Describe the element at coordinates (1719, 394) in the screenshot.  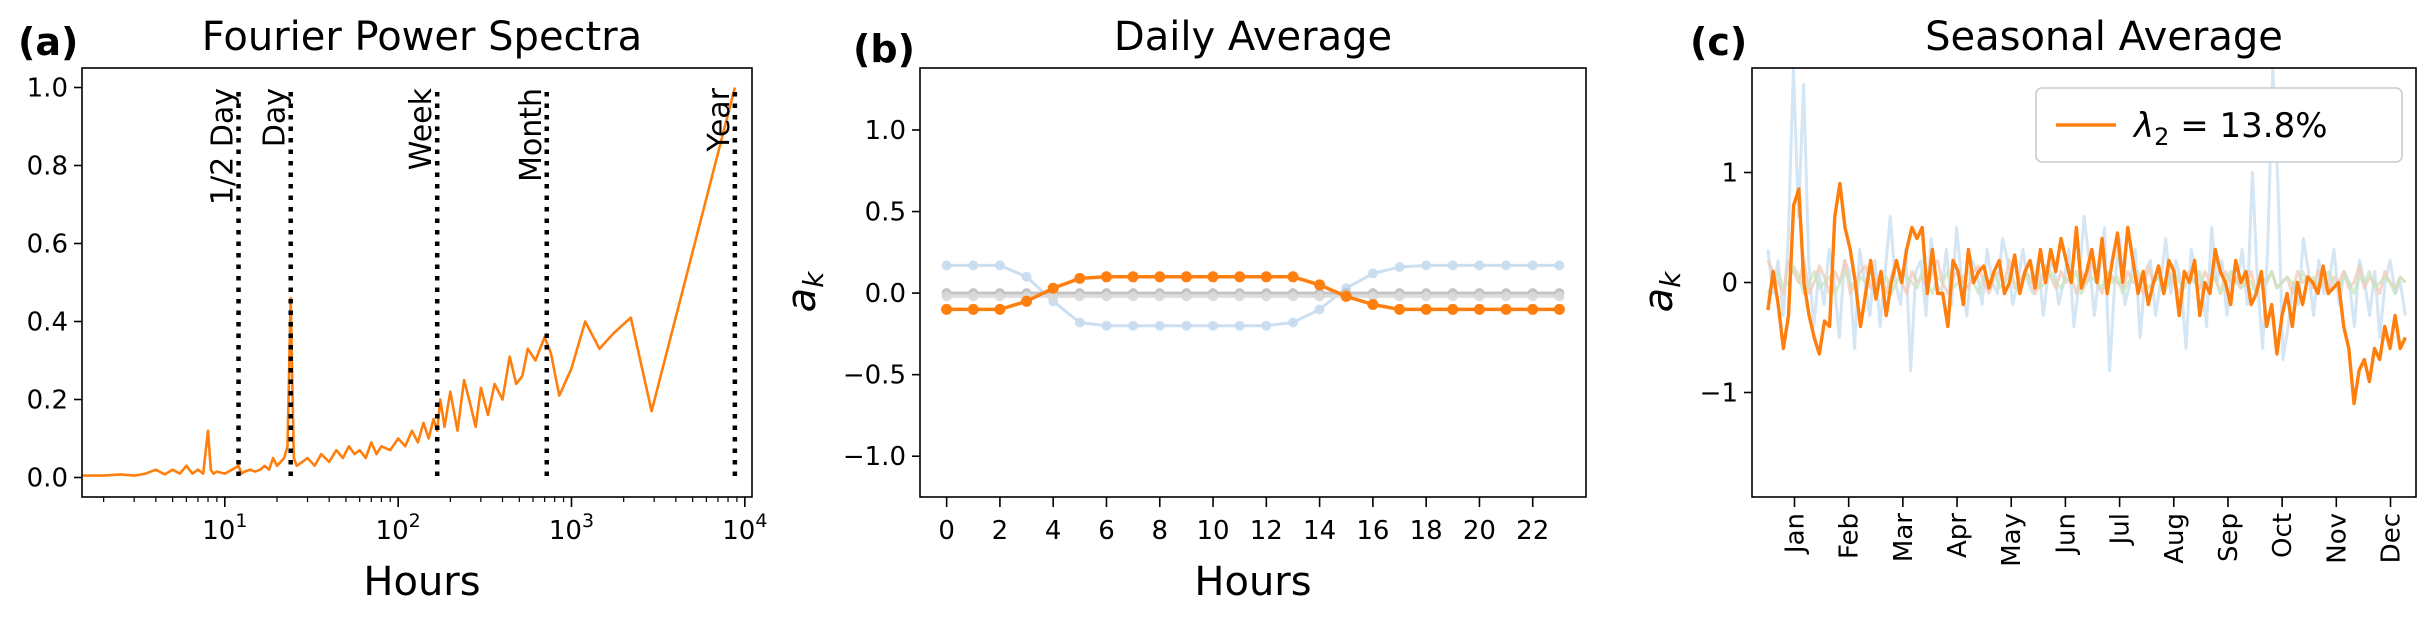
I see `y-tick-label-c-2: −1` at that location.